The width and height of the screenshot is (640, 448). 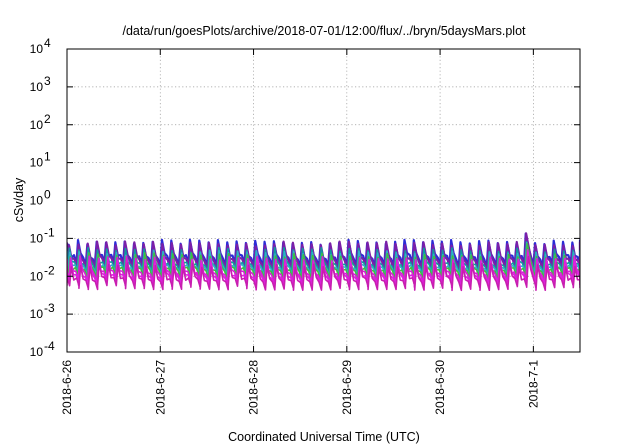 What do you see at coordinates (47, 43) in the screenshot?
I see `y-tick-exponent: 4` at bounding box center [47, 43].